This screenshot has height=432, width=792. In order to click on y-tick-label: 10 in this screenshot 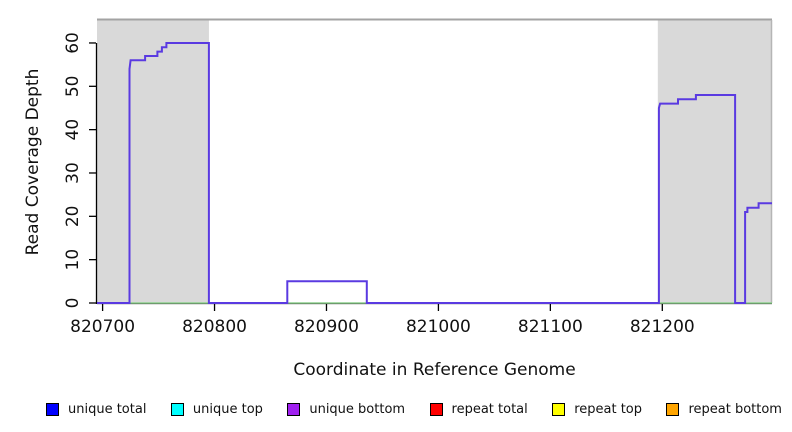, I will do `click(73, 260)`.